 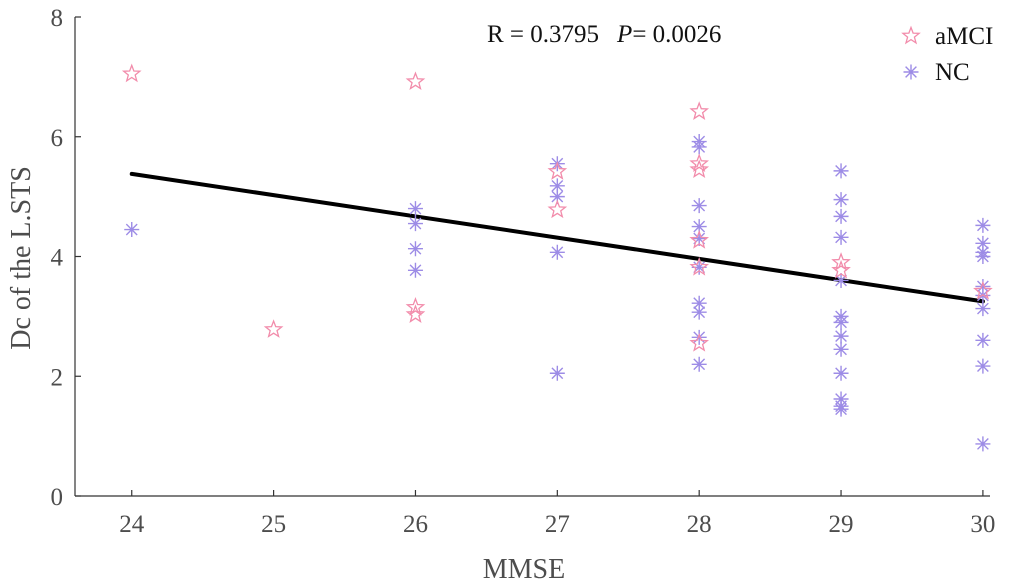 I want to click on y-axis-title: Dc of the L.STS, so click(x=21, y=258).